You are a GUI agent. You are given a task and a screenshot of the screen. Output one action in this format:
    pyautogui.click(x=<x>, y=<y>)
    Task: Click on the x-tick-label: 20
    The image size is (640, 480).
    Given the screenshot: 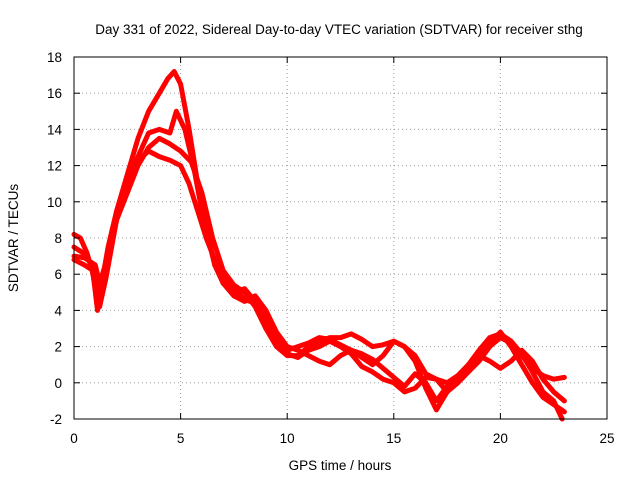 What is the action you would take?
    pyautogui.click(x=500, y=438)
    